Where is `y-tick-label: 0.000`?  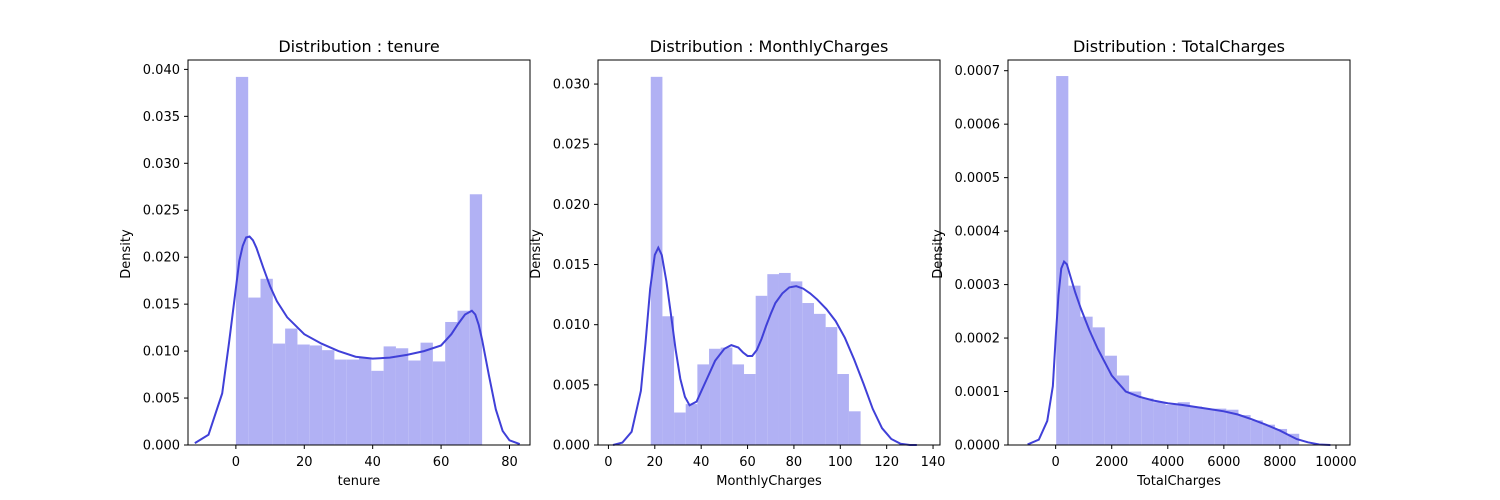 y-tick-label: 0.000 is located at coordinates (571, 446).